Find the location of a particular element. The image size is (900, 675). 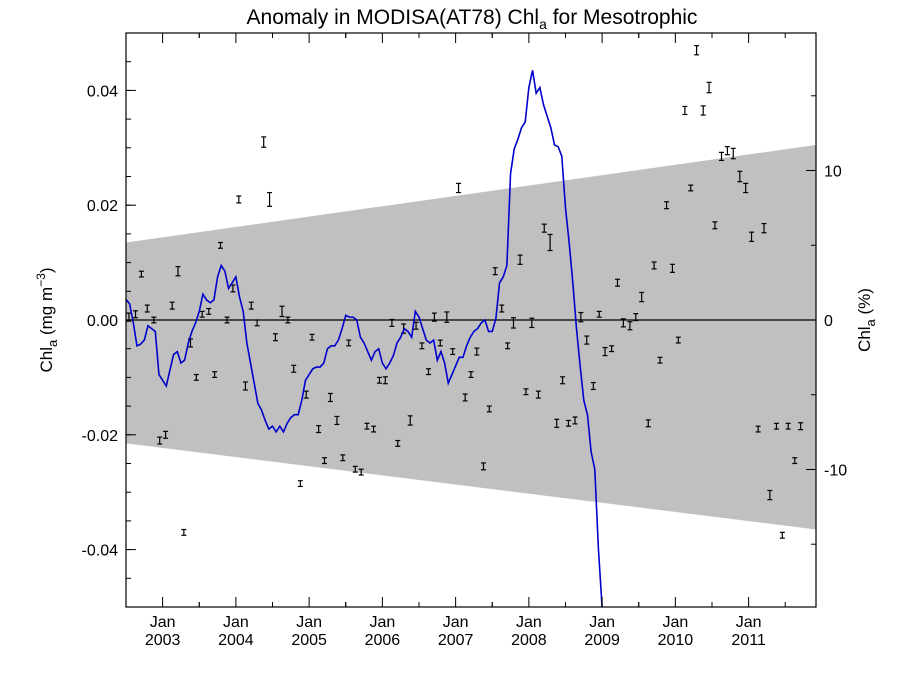

x-tick-label-year: 2006 is located at coordinates (383, 640).